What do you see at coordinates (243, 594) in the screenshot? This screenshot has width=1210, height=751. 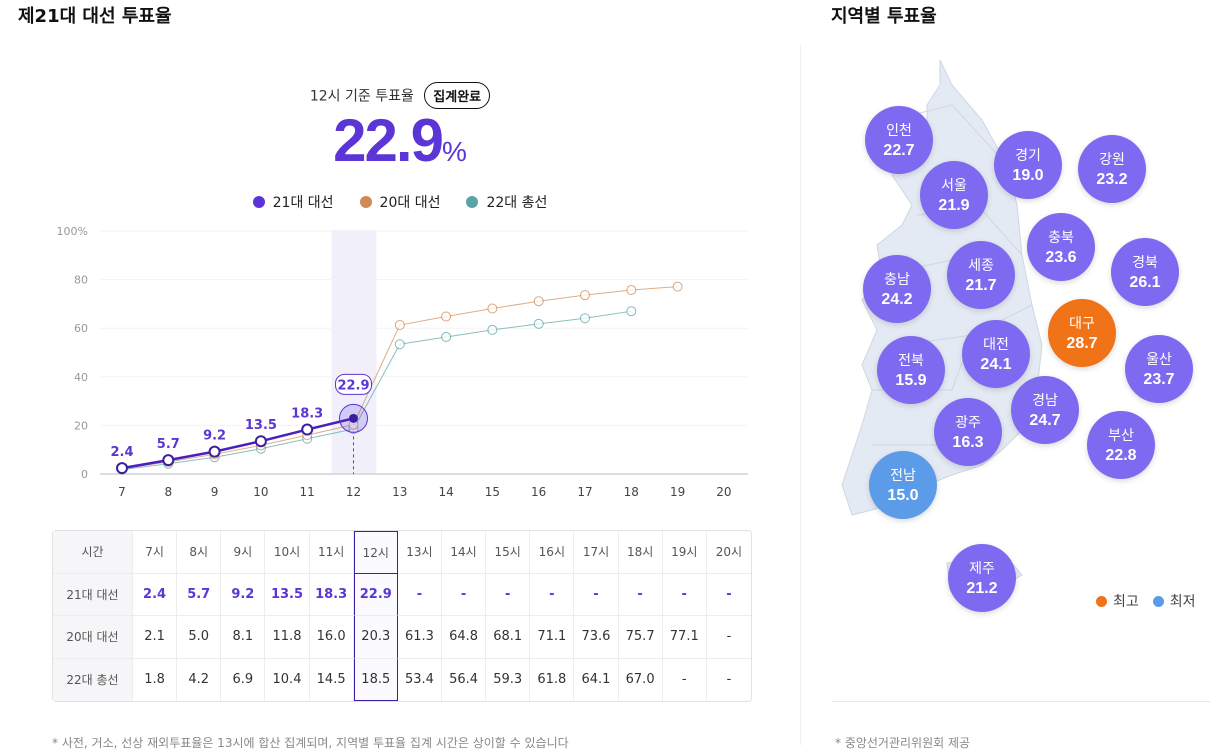 I see `table-cell: 9.2` at bounding box center [243, 594].